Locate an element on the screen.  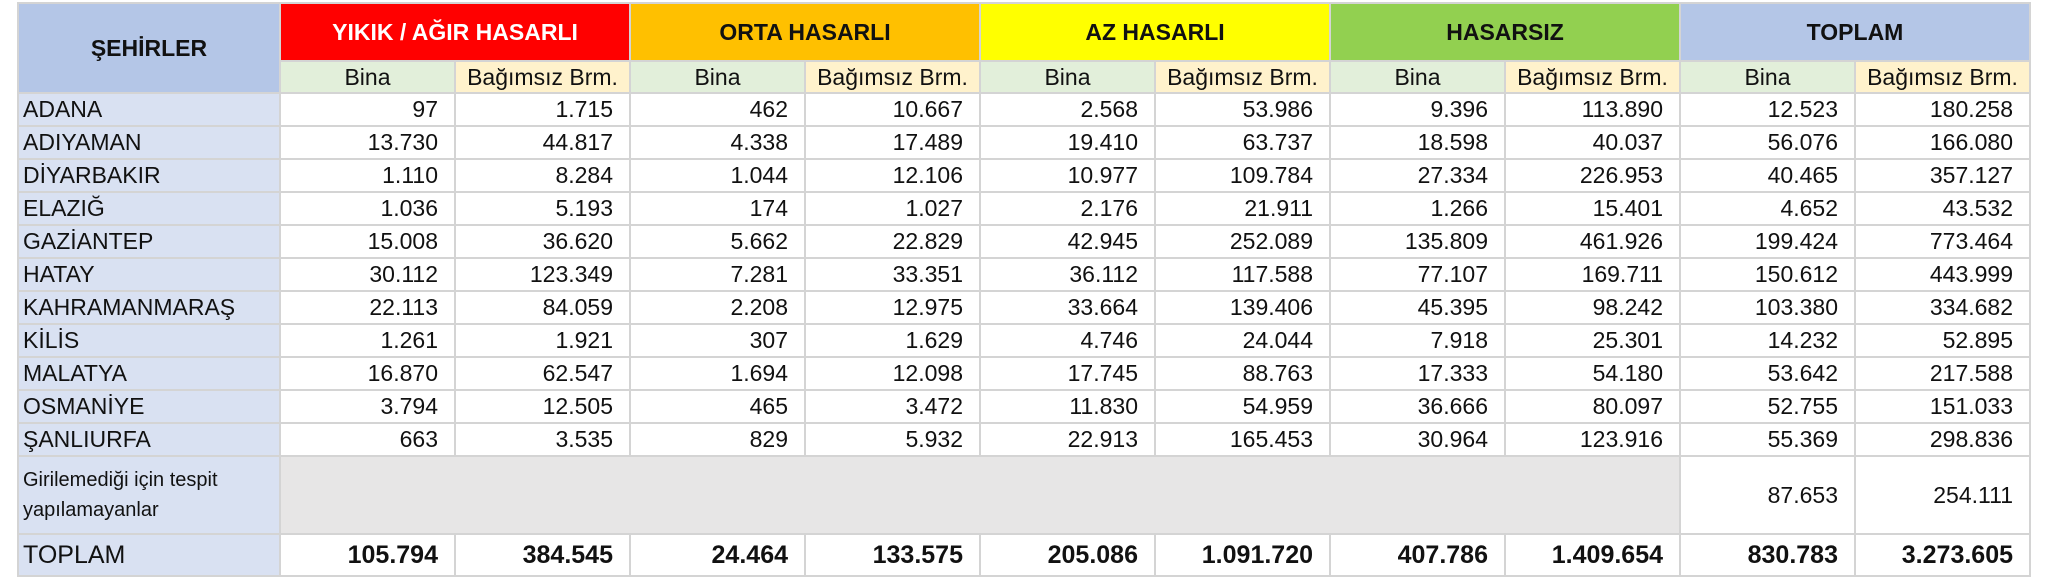
cell-value: 4.338 is located at coordinates (717, 142).